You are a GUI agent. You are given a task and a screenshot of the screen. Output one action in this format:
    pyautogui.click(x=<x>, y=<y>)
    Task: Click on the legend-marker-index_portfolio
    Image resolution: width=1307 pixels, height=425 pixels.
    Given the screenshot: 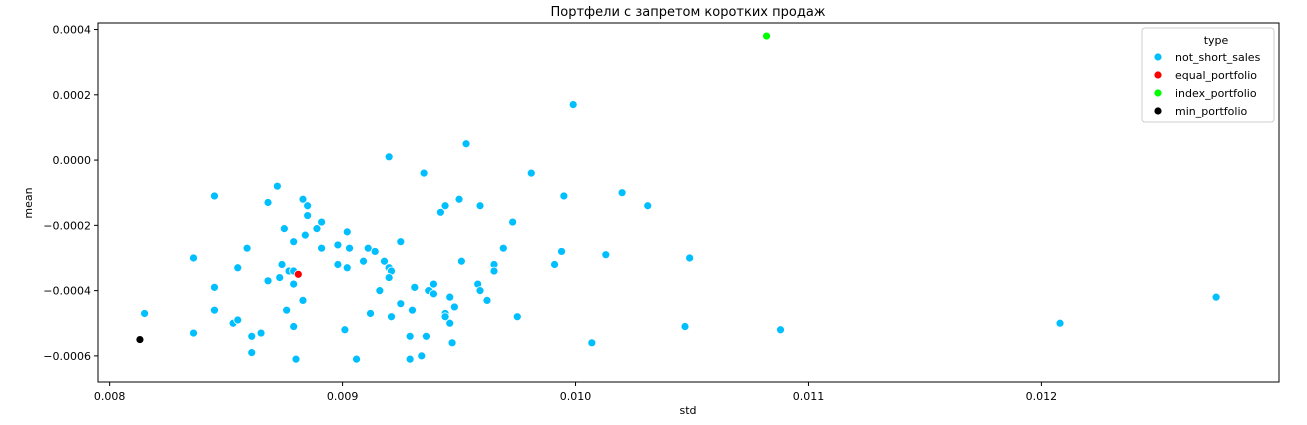 What is the action you would take?
    pyautogui.click(x=1158, y=93)
    